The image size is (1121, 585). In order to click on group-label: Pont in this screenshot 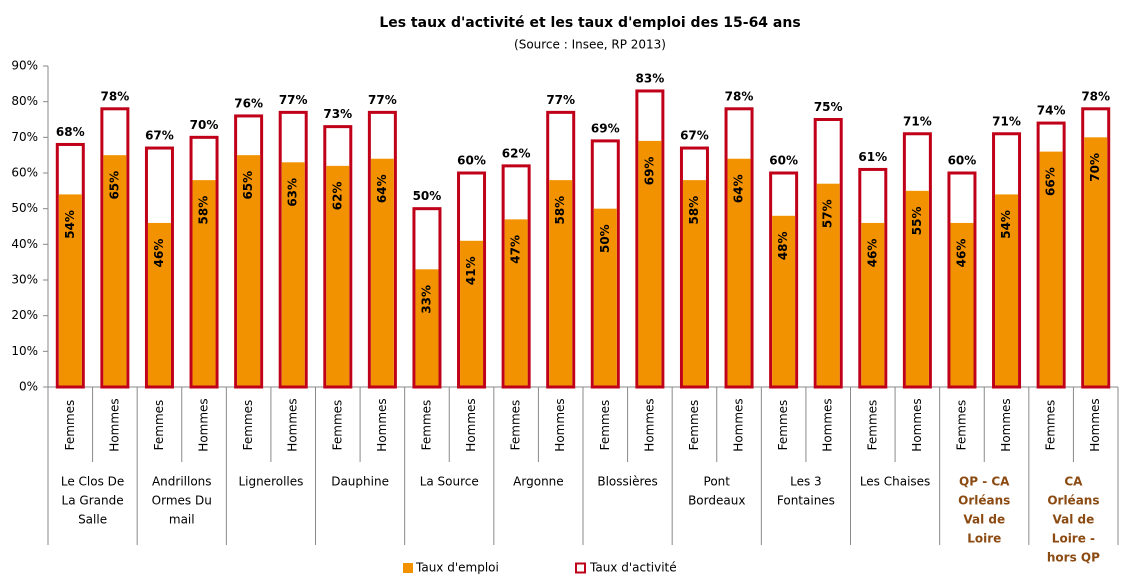, I will do `click(717, 482)`.